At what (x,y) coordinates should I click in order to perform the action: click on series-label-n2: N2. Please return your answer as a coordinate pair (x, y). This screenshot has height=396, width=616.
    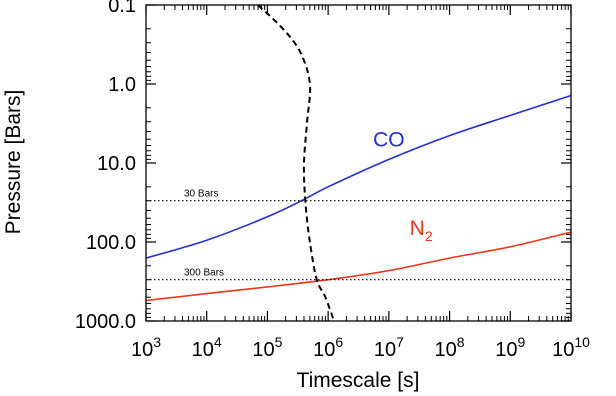
    Looking at the image, I should click on (421, 230).